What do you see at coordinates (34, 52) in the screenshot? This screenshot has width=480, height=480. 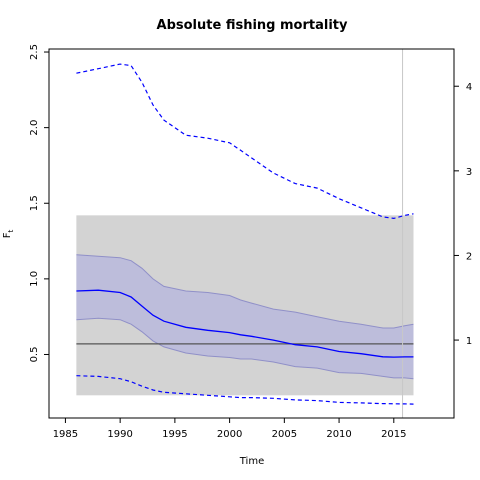 I see `y-tick-label: 2.5` at bounding box center [34, 52].